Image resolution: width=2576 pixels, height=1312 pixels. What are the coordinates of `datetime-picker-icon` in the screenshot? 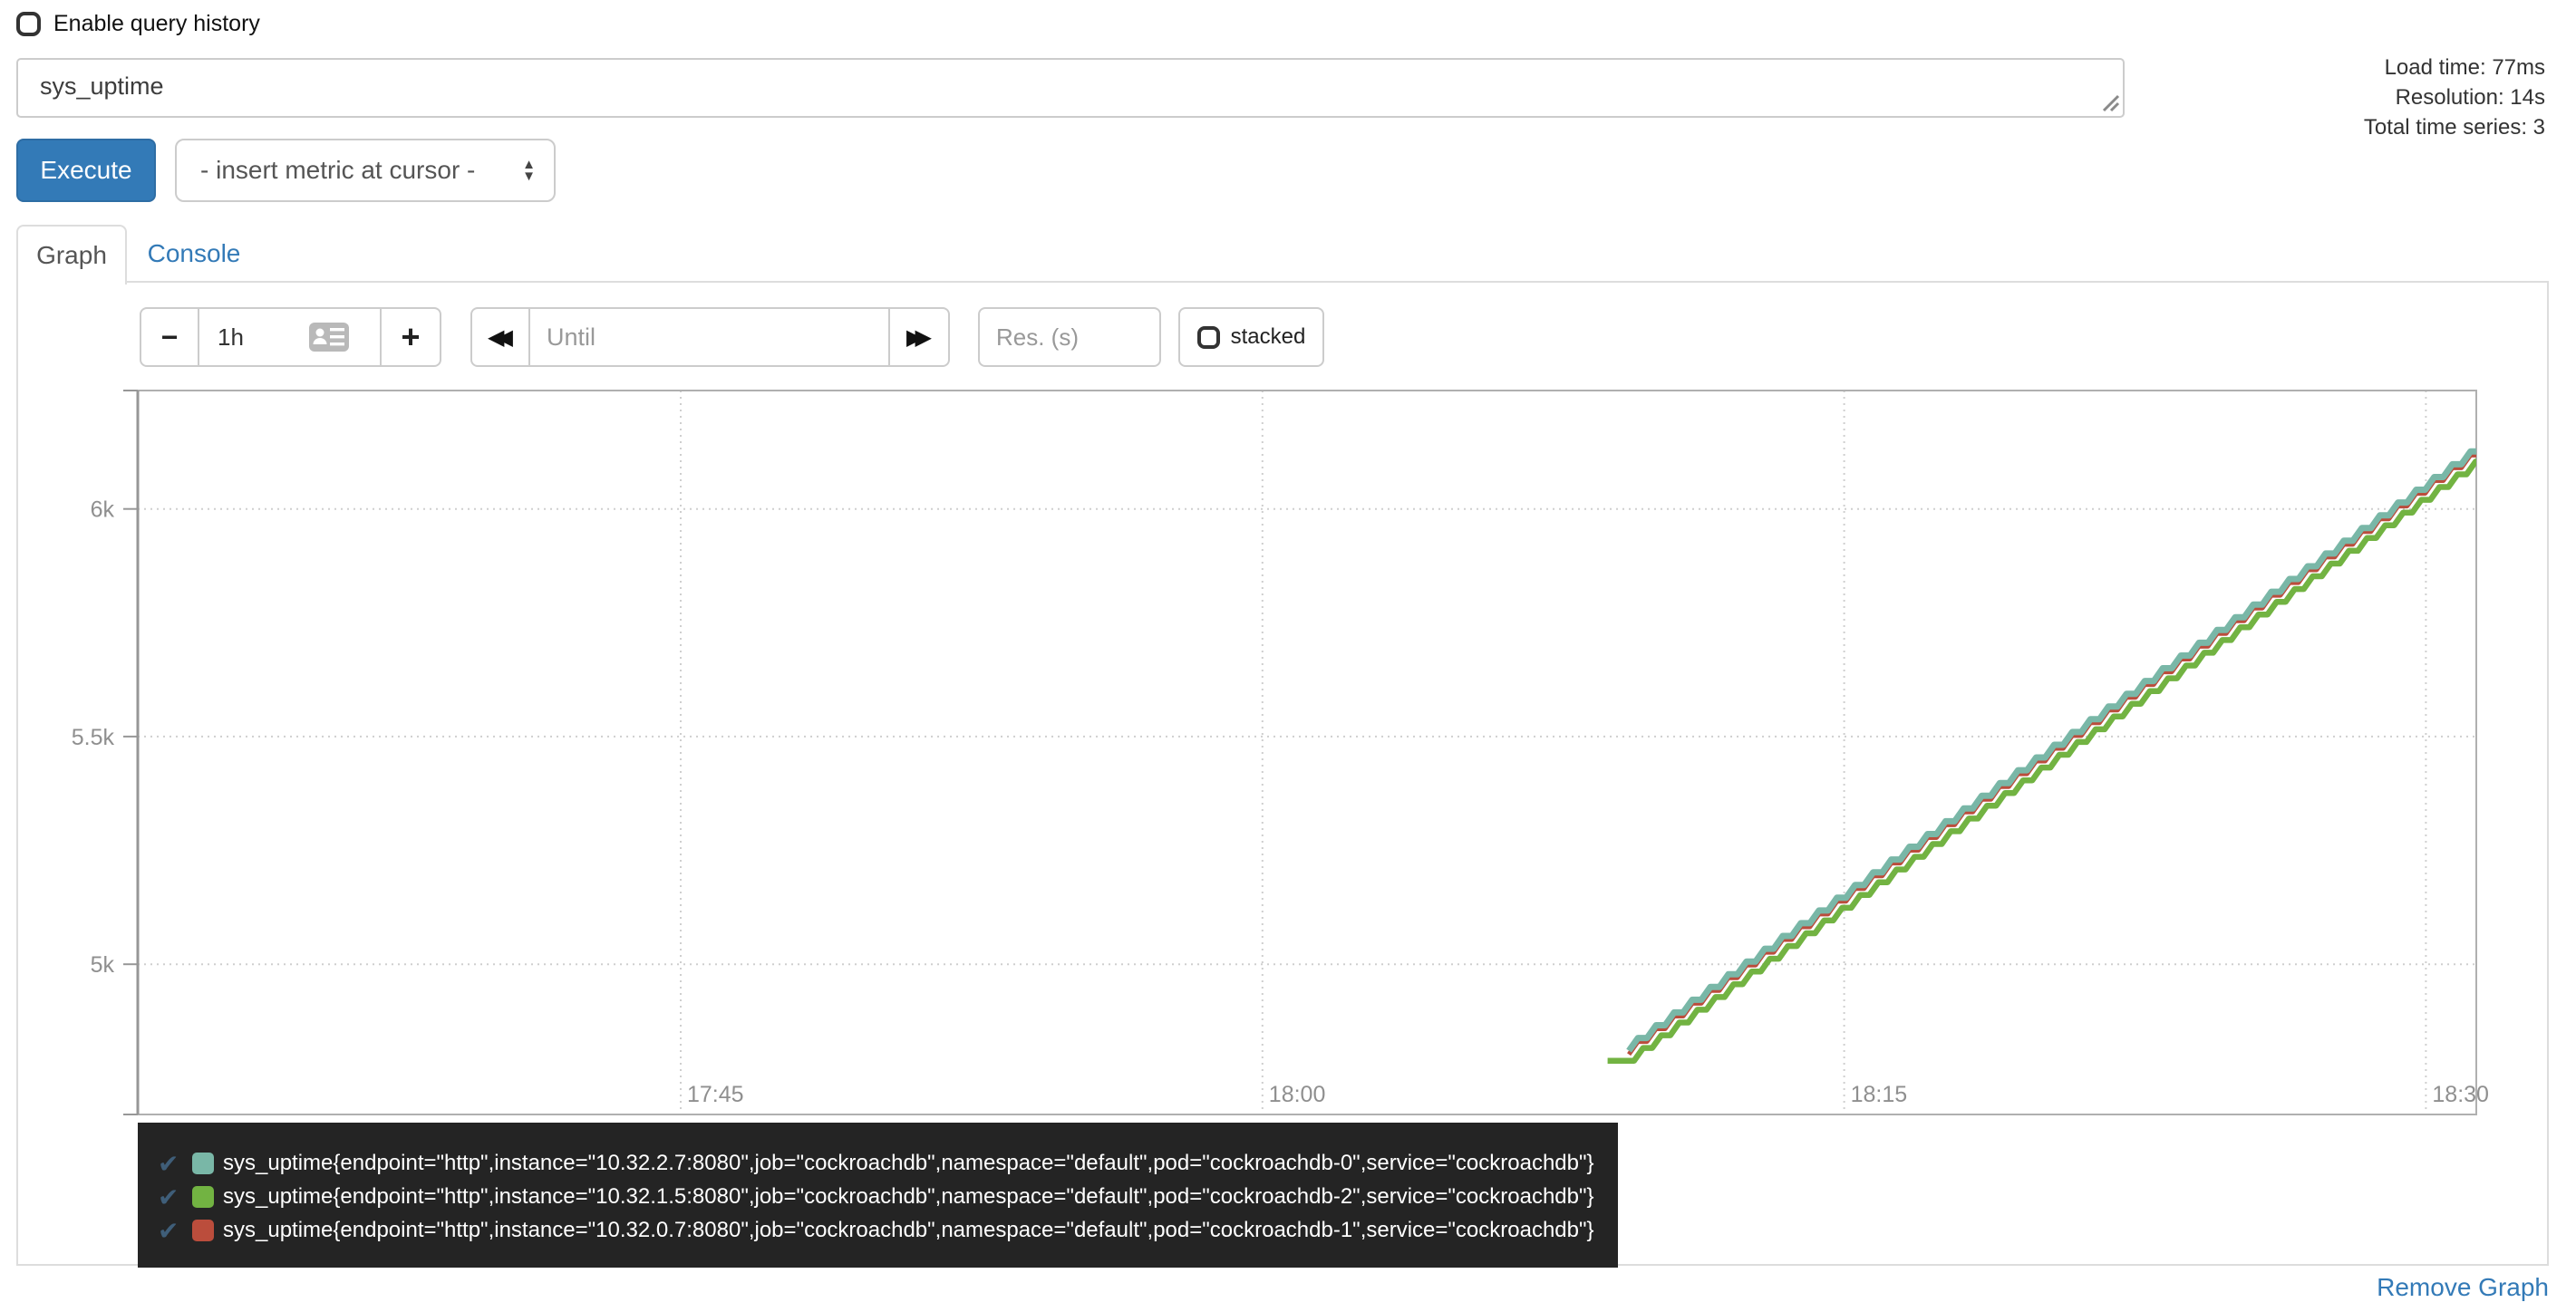 It's located at (329, 337).